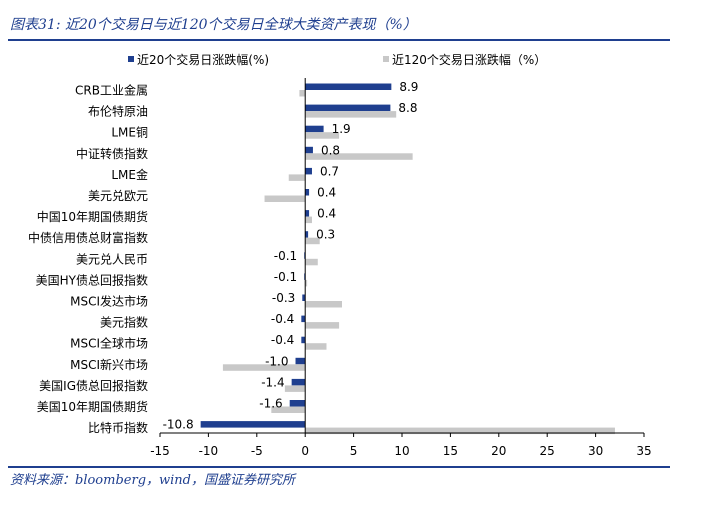 The image size is (716, 509). Describe the element at coordinates (203, 59) in the screenshot. I see `legend-label-series-1: 近20个交易日涨跌幅(%)` at that location.